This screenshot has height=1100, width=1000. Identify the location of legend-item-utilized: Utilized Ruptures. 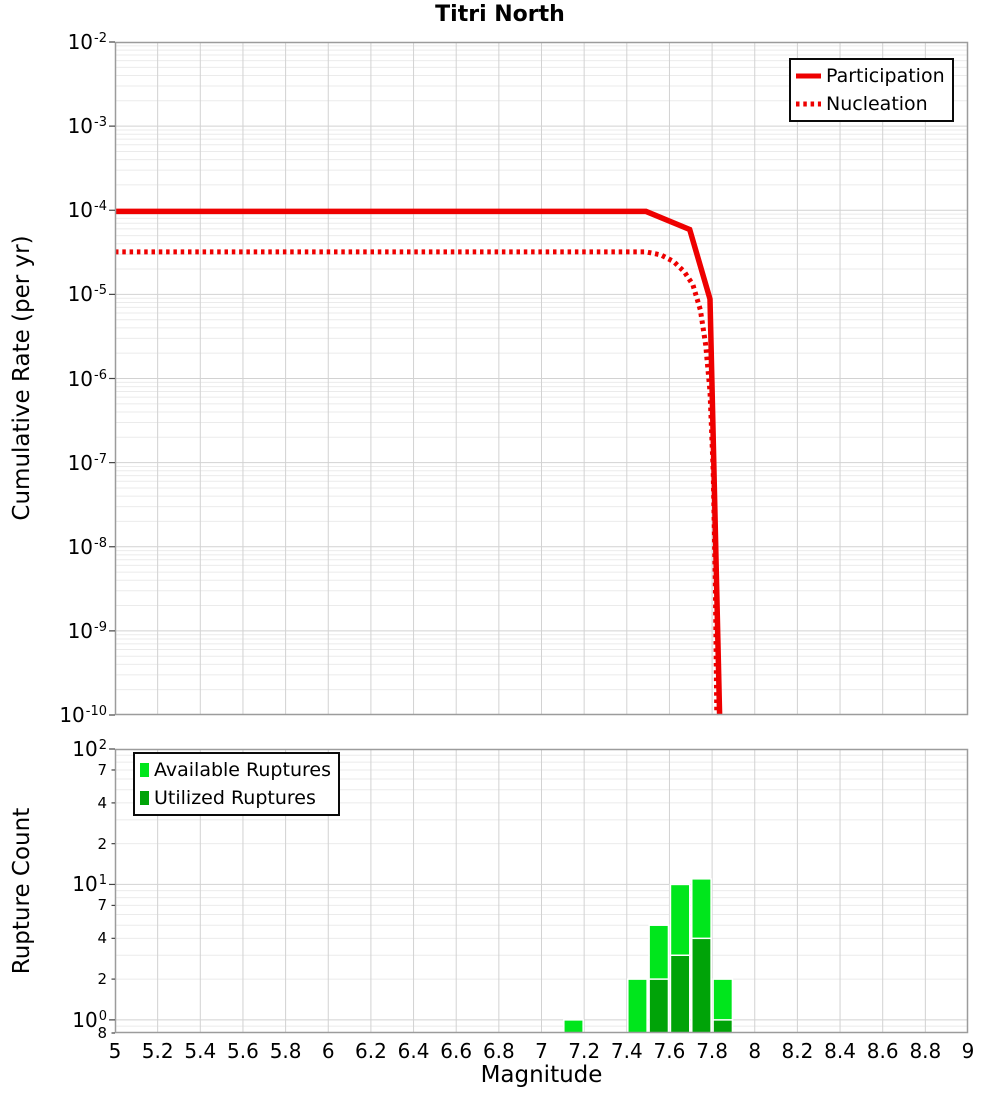
(235, 798).